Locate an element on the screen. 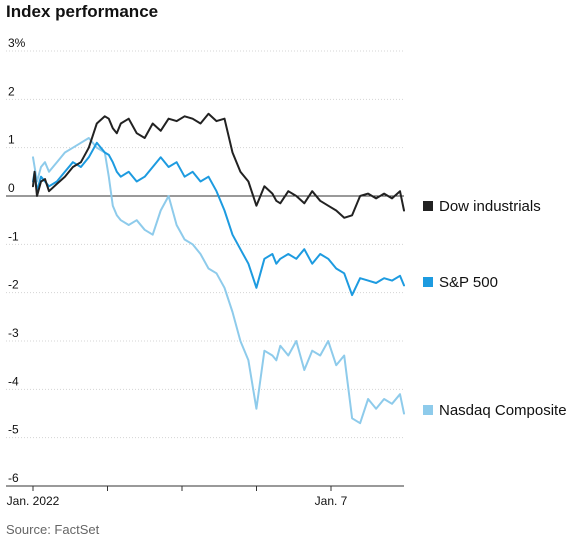 Image resolution: width=580 pixels, height=541 pixels. legend-label-nasdaq-composite: Nasdaq Composite is located at coordinates (503, 410).